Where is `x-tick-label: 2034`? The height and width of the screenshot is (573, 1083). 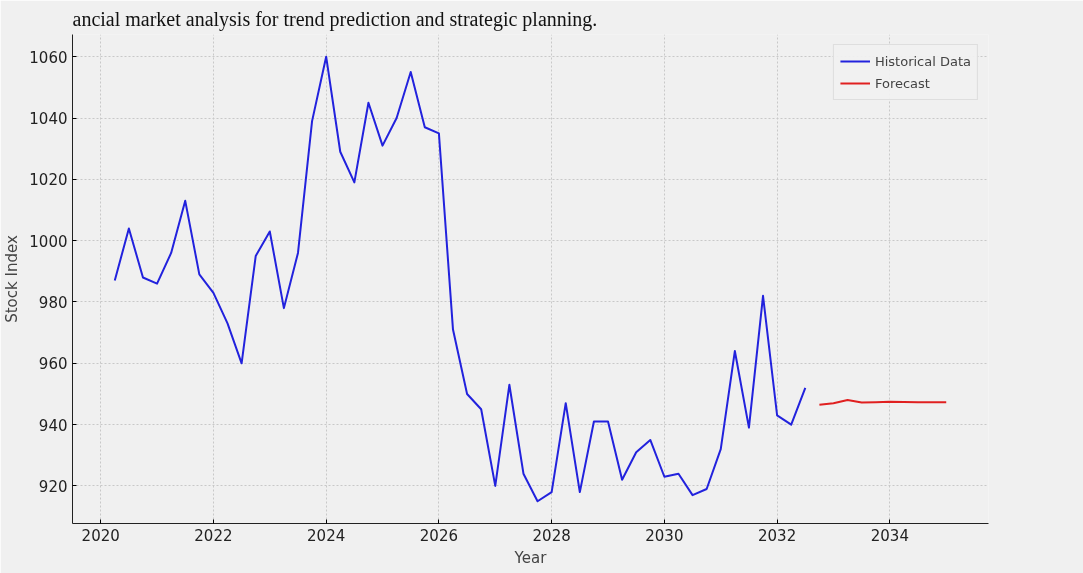
x-tick-label: 2034 is located at coordinates (889, 535).